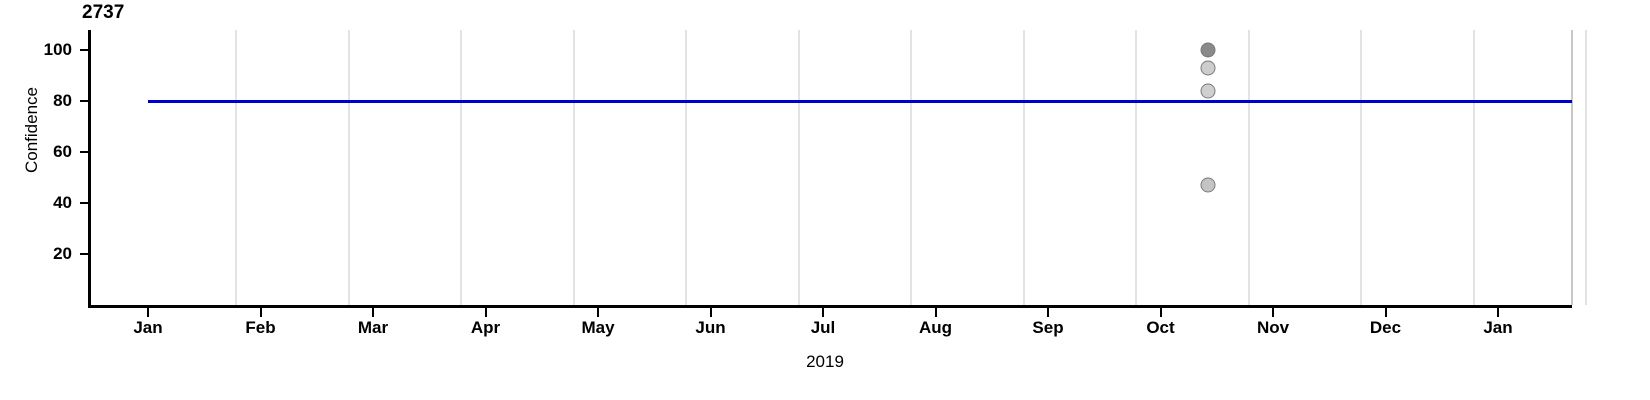  Describe the element at coordinates (31, 130) in the screenshot. I see `y-axis-title: Confidence` at that location.